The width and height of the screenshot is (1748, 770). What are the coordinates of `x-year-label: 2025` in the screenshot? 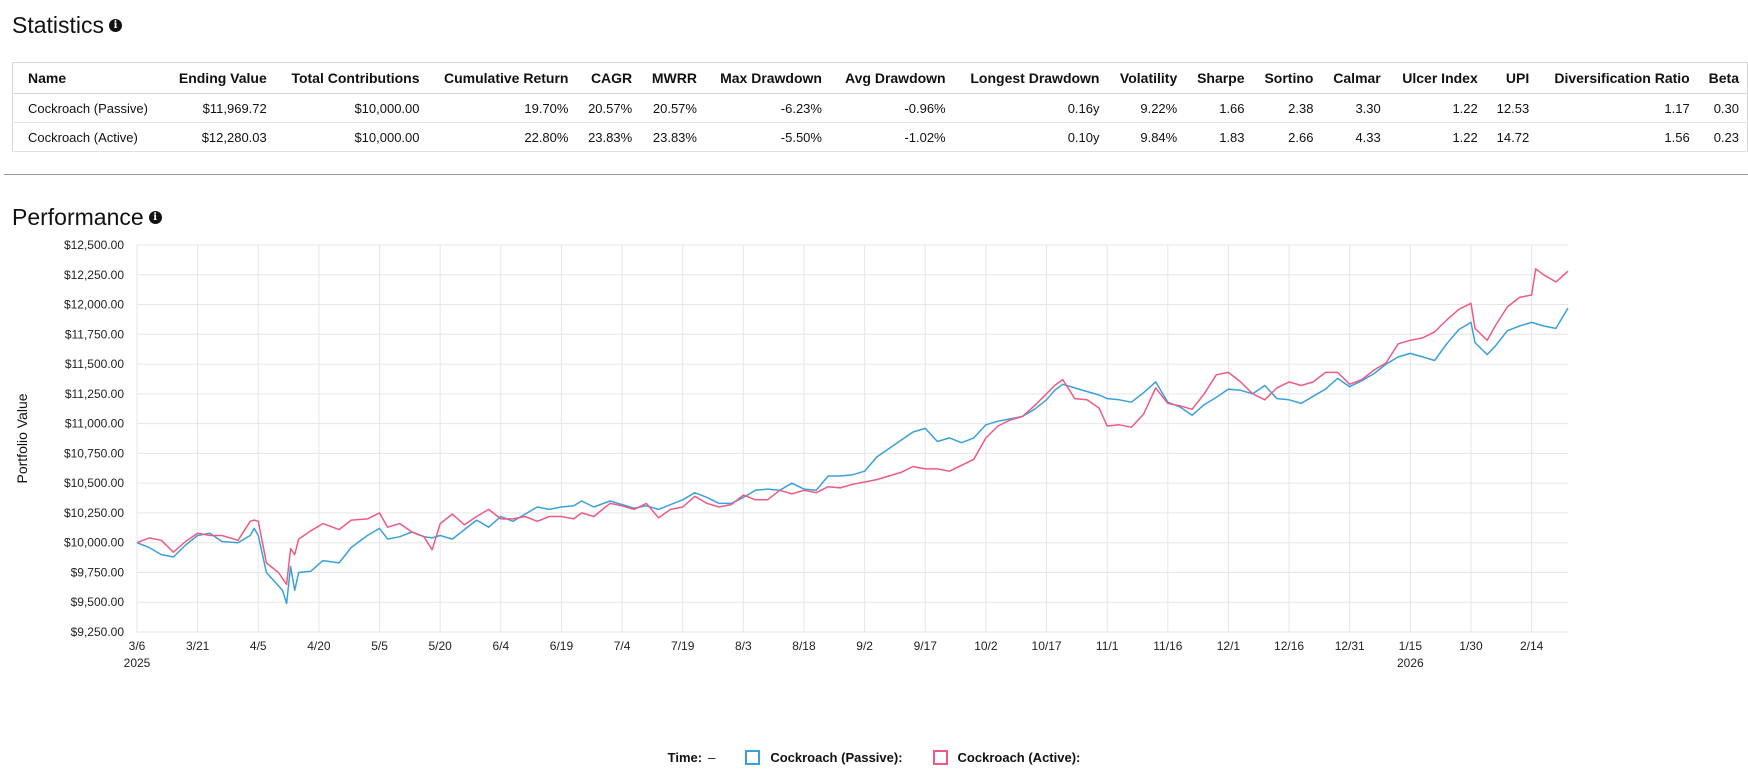 It's located at (137, 663).